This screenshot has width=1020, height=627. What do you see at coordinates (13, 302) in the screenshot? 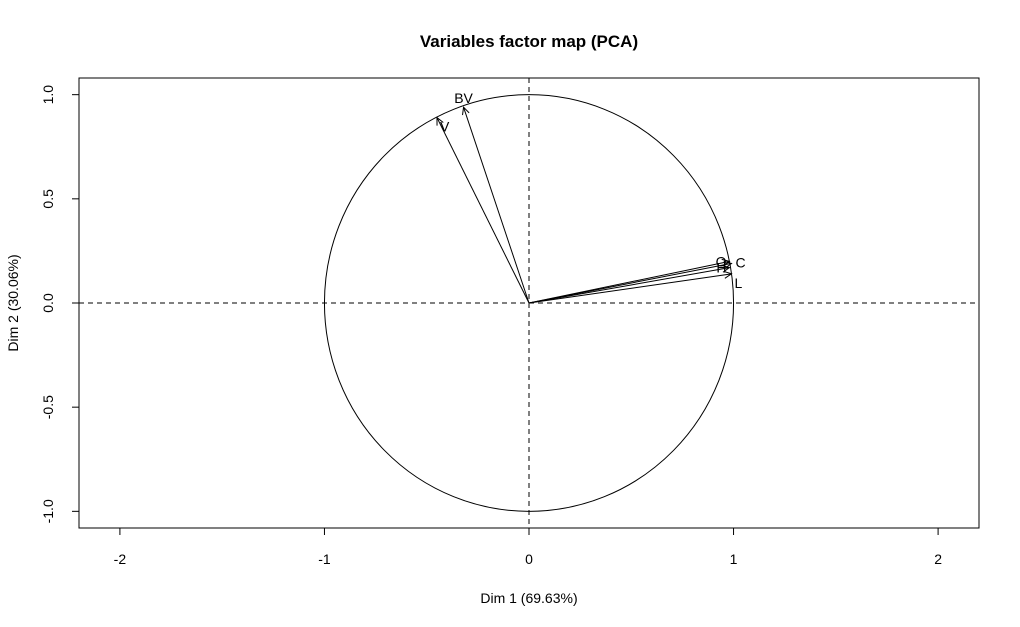
I see `y-axis-label: Dim 2 (30.06%)` at bounding box center [13, 302].